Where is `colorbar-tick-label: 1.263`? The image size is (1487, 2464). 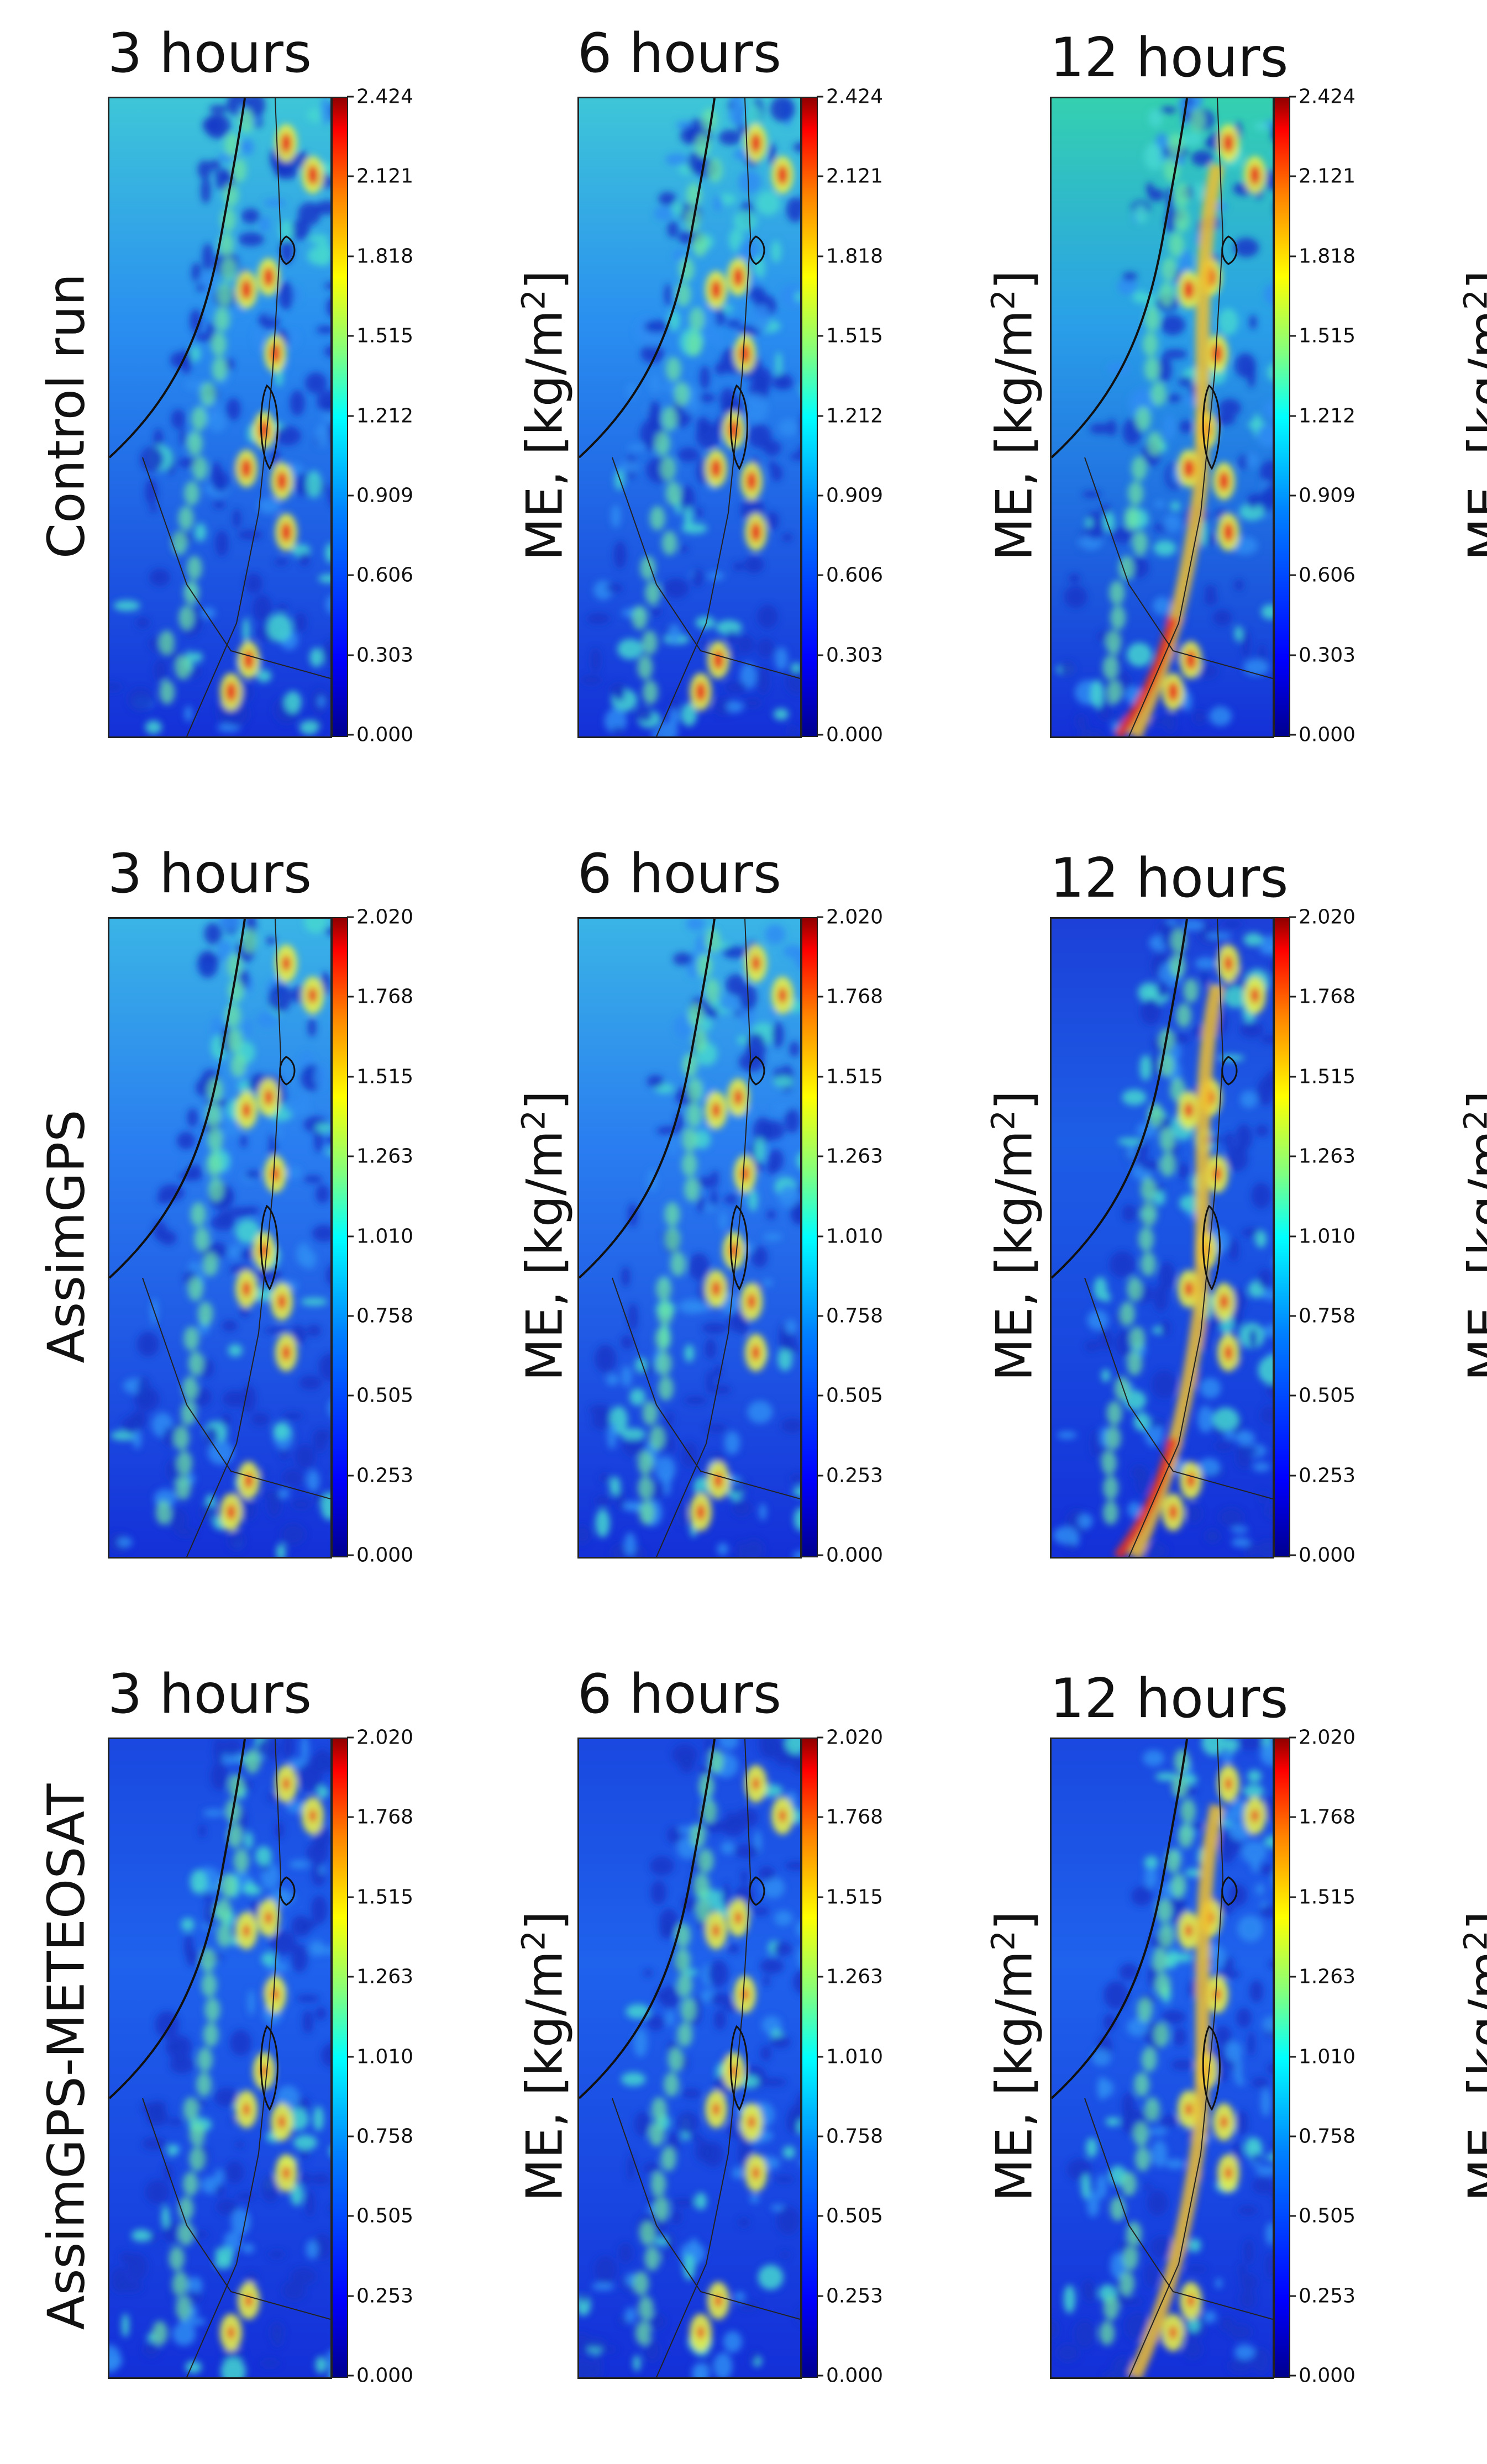 colorbar-tick-label: 1.263 is located at coordinates (1327, 1977).